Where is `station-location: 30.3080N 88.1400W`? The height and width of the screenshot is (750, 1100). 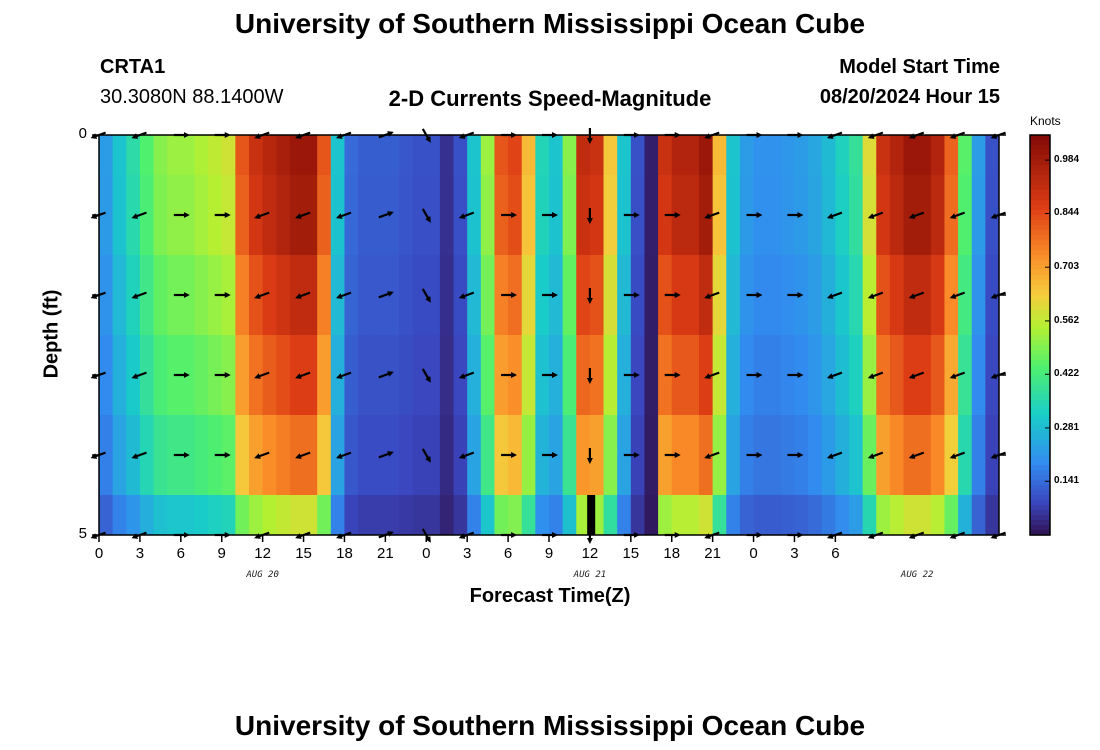
station-location: 30.3080N 88.1400W is located at coordinates (192, 97).